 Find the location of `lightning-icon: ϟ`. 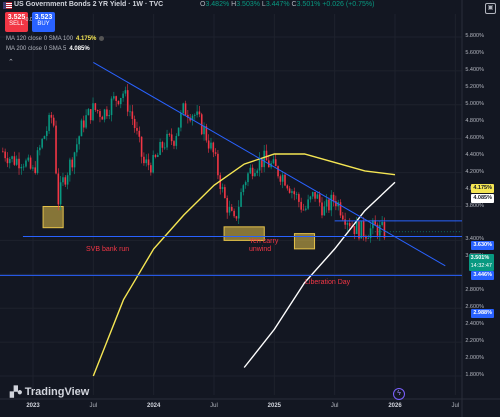

lightning-icon: ϟ is located at coordinates (399, 394).